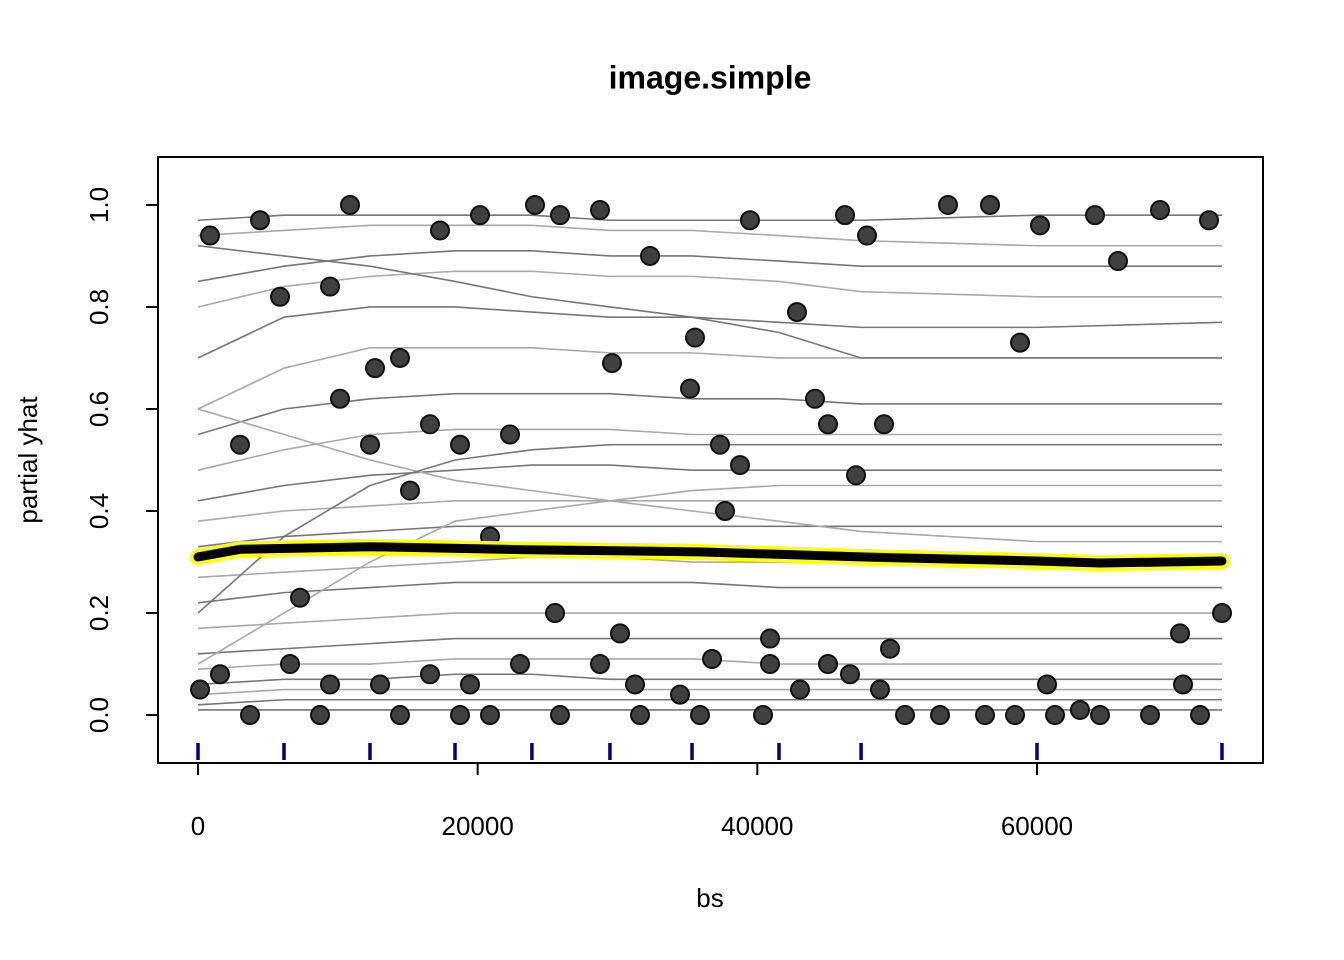 The width and height of the screenshot is (1344, 960). I want to click on y-tick-label: 0.2, so click(99, 613).